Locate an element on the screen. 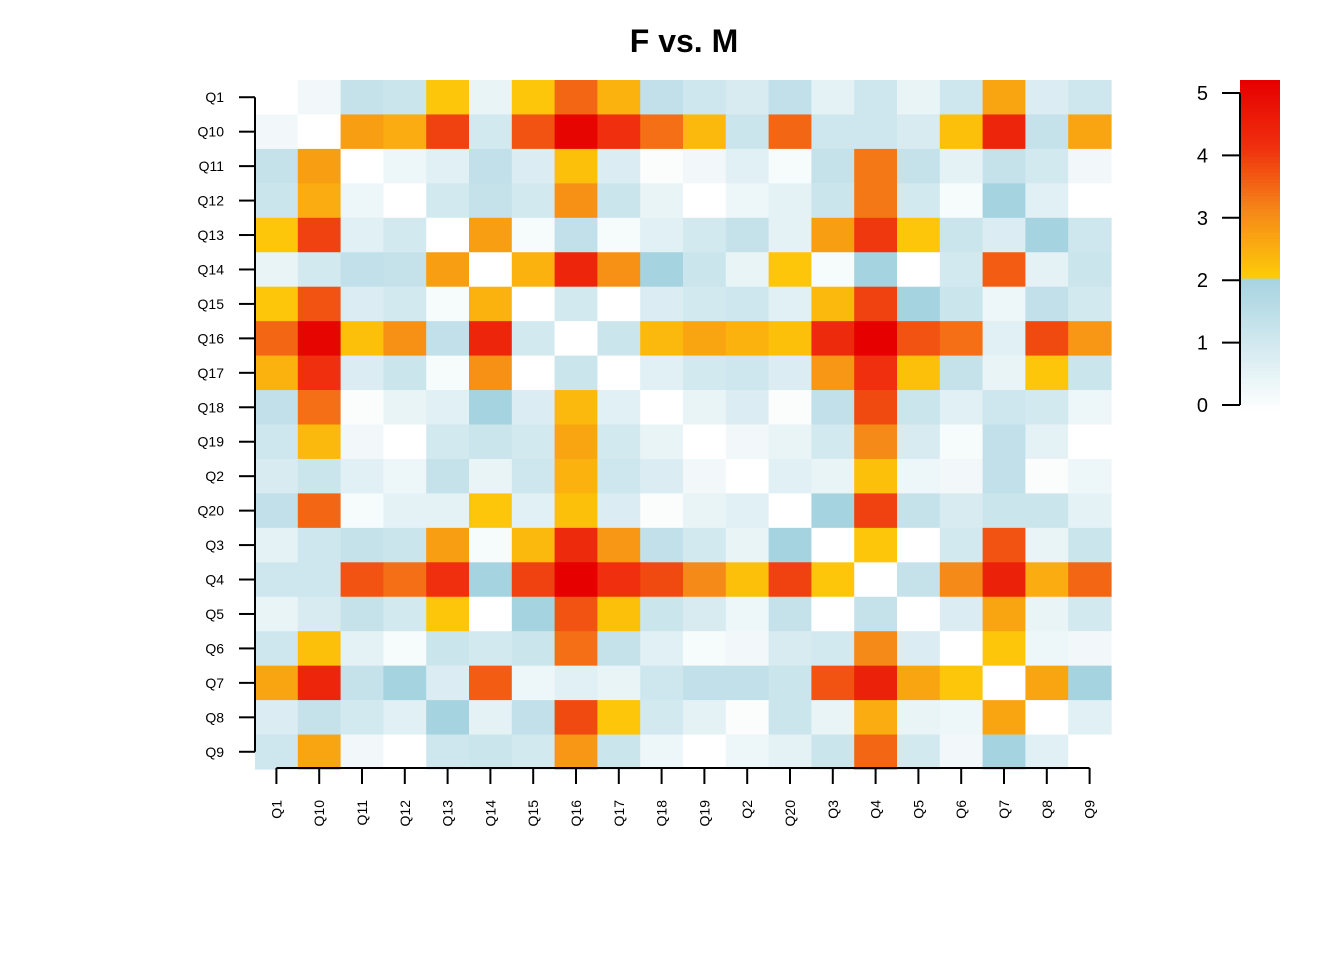 The height and width of the screenshot is (960, 1344). heatmap-cell-q15-q13 is located at coordinates (448, 304).